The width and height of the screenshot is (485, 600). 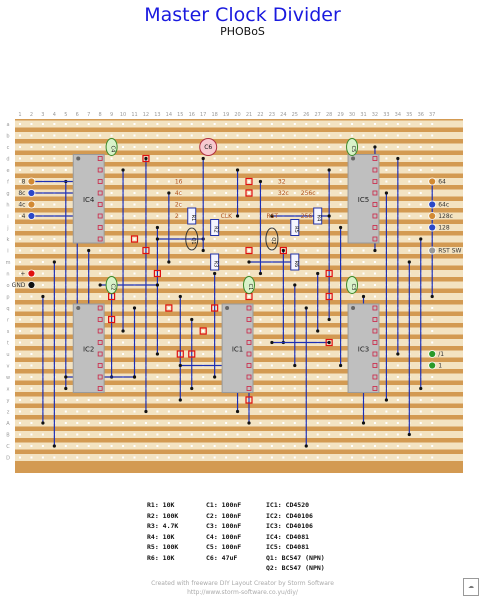 I want to click on column-number: 10, so click(x=123, y=115).